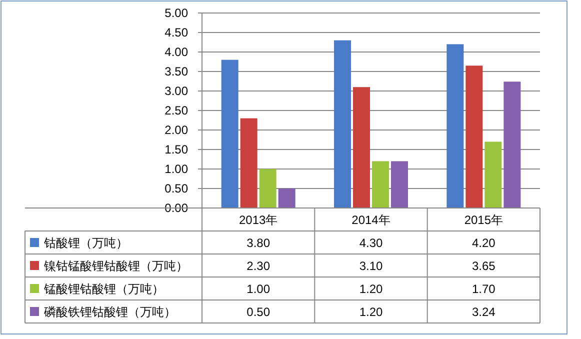  What do you see at coordinates (258, 220) in the screenshot?
I see `x-tick-label: 2013年` at bounding box center [258, 220].